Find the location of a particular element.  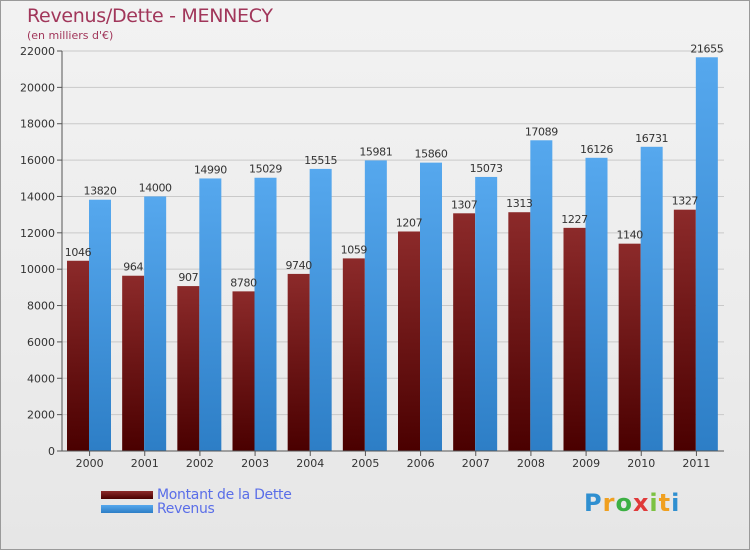

y-tick-label: 10000 is located at coordinates (37, 269).